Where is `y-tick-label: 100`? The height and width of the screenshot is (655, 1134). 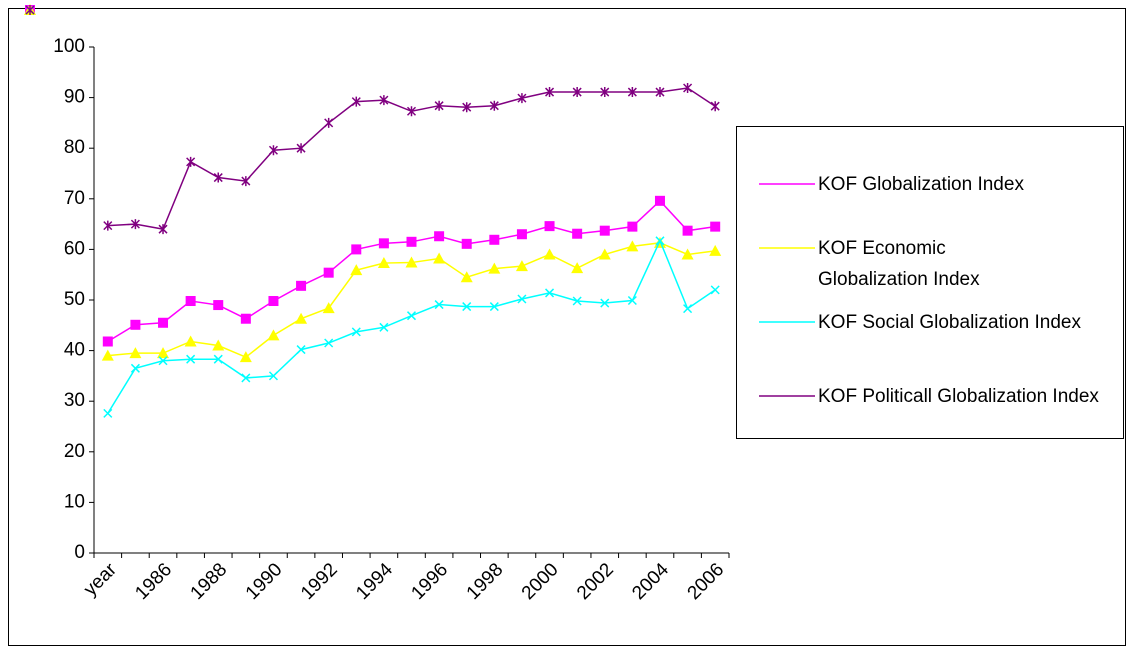
y-tick-label: 100 is located at coordinates (69, 46).